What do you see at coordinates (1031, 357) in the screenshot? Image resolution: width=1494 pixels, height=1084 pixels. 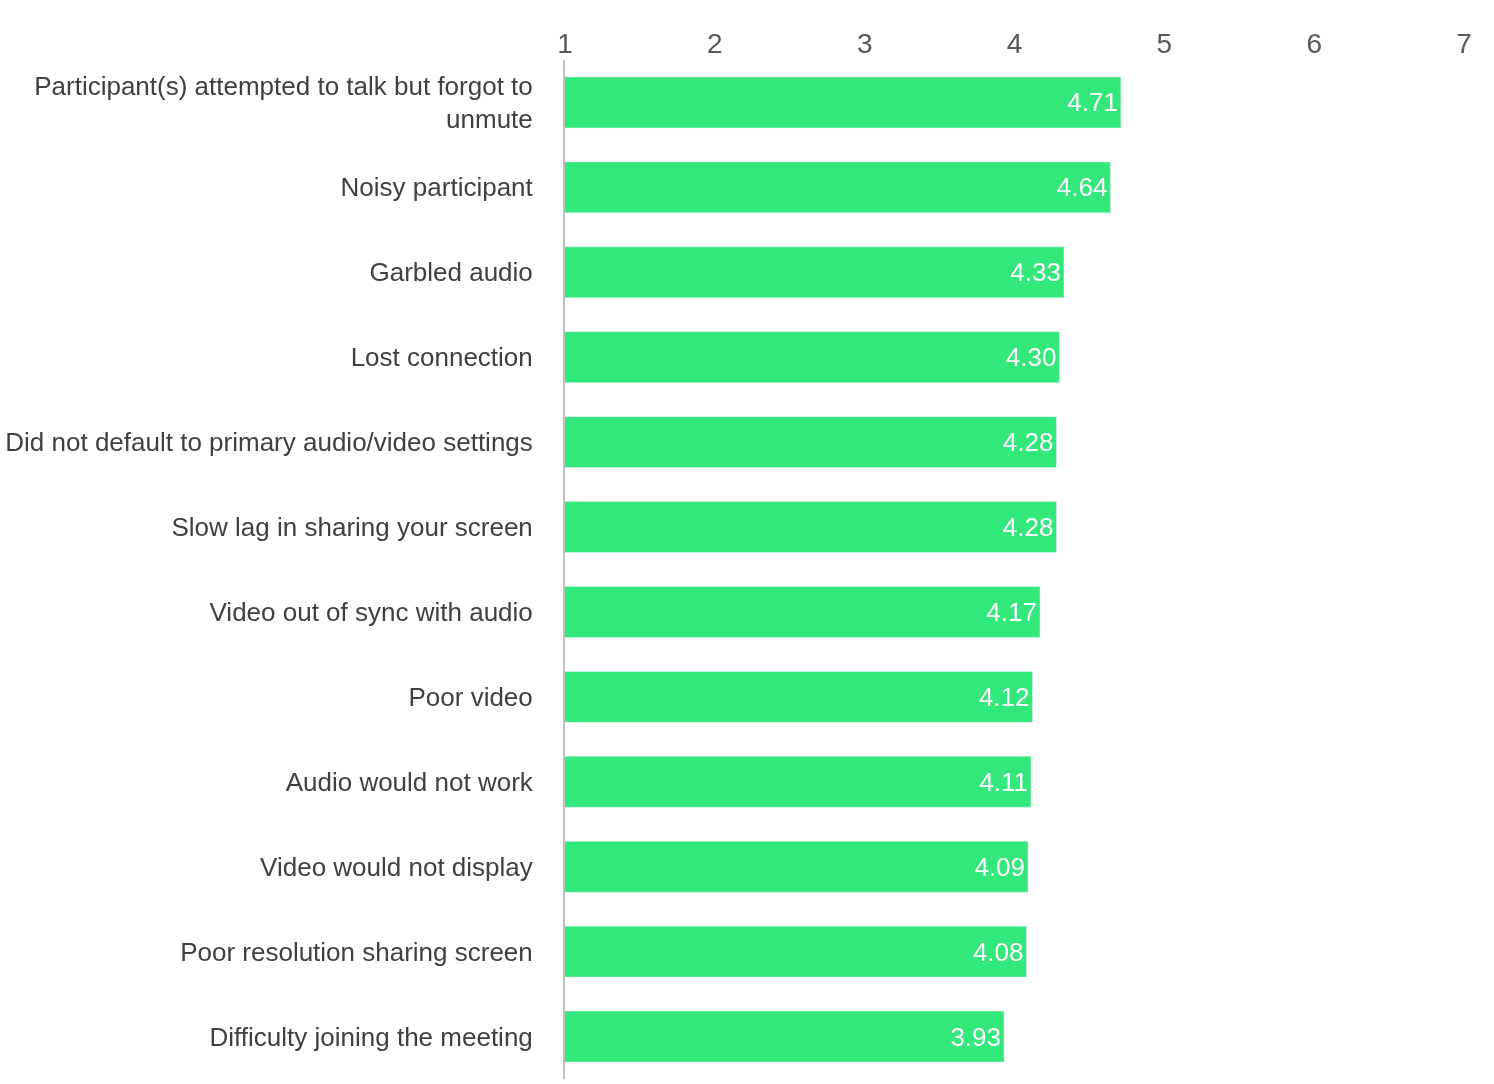 I see `data-label: 4.30` at bounding box center [1031, 357].